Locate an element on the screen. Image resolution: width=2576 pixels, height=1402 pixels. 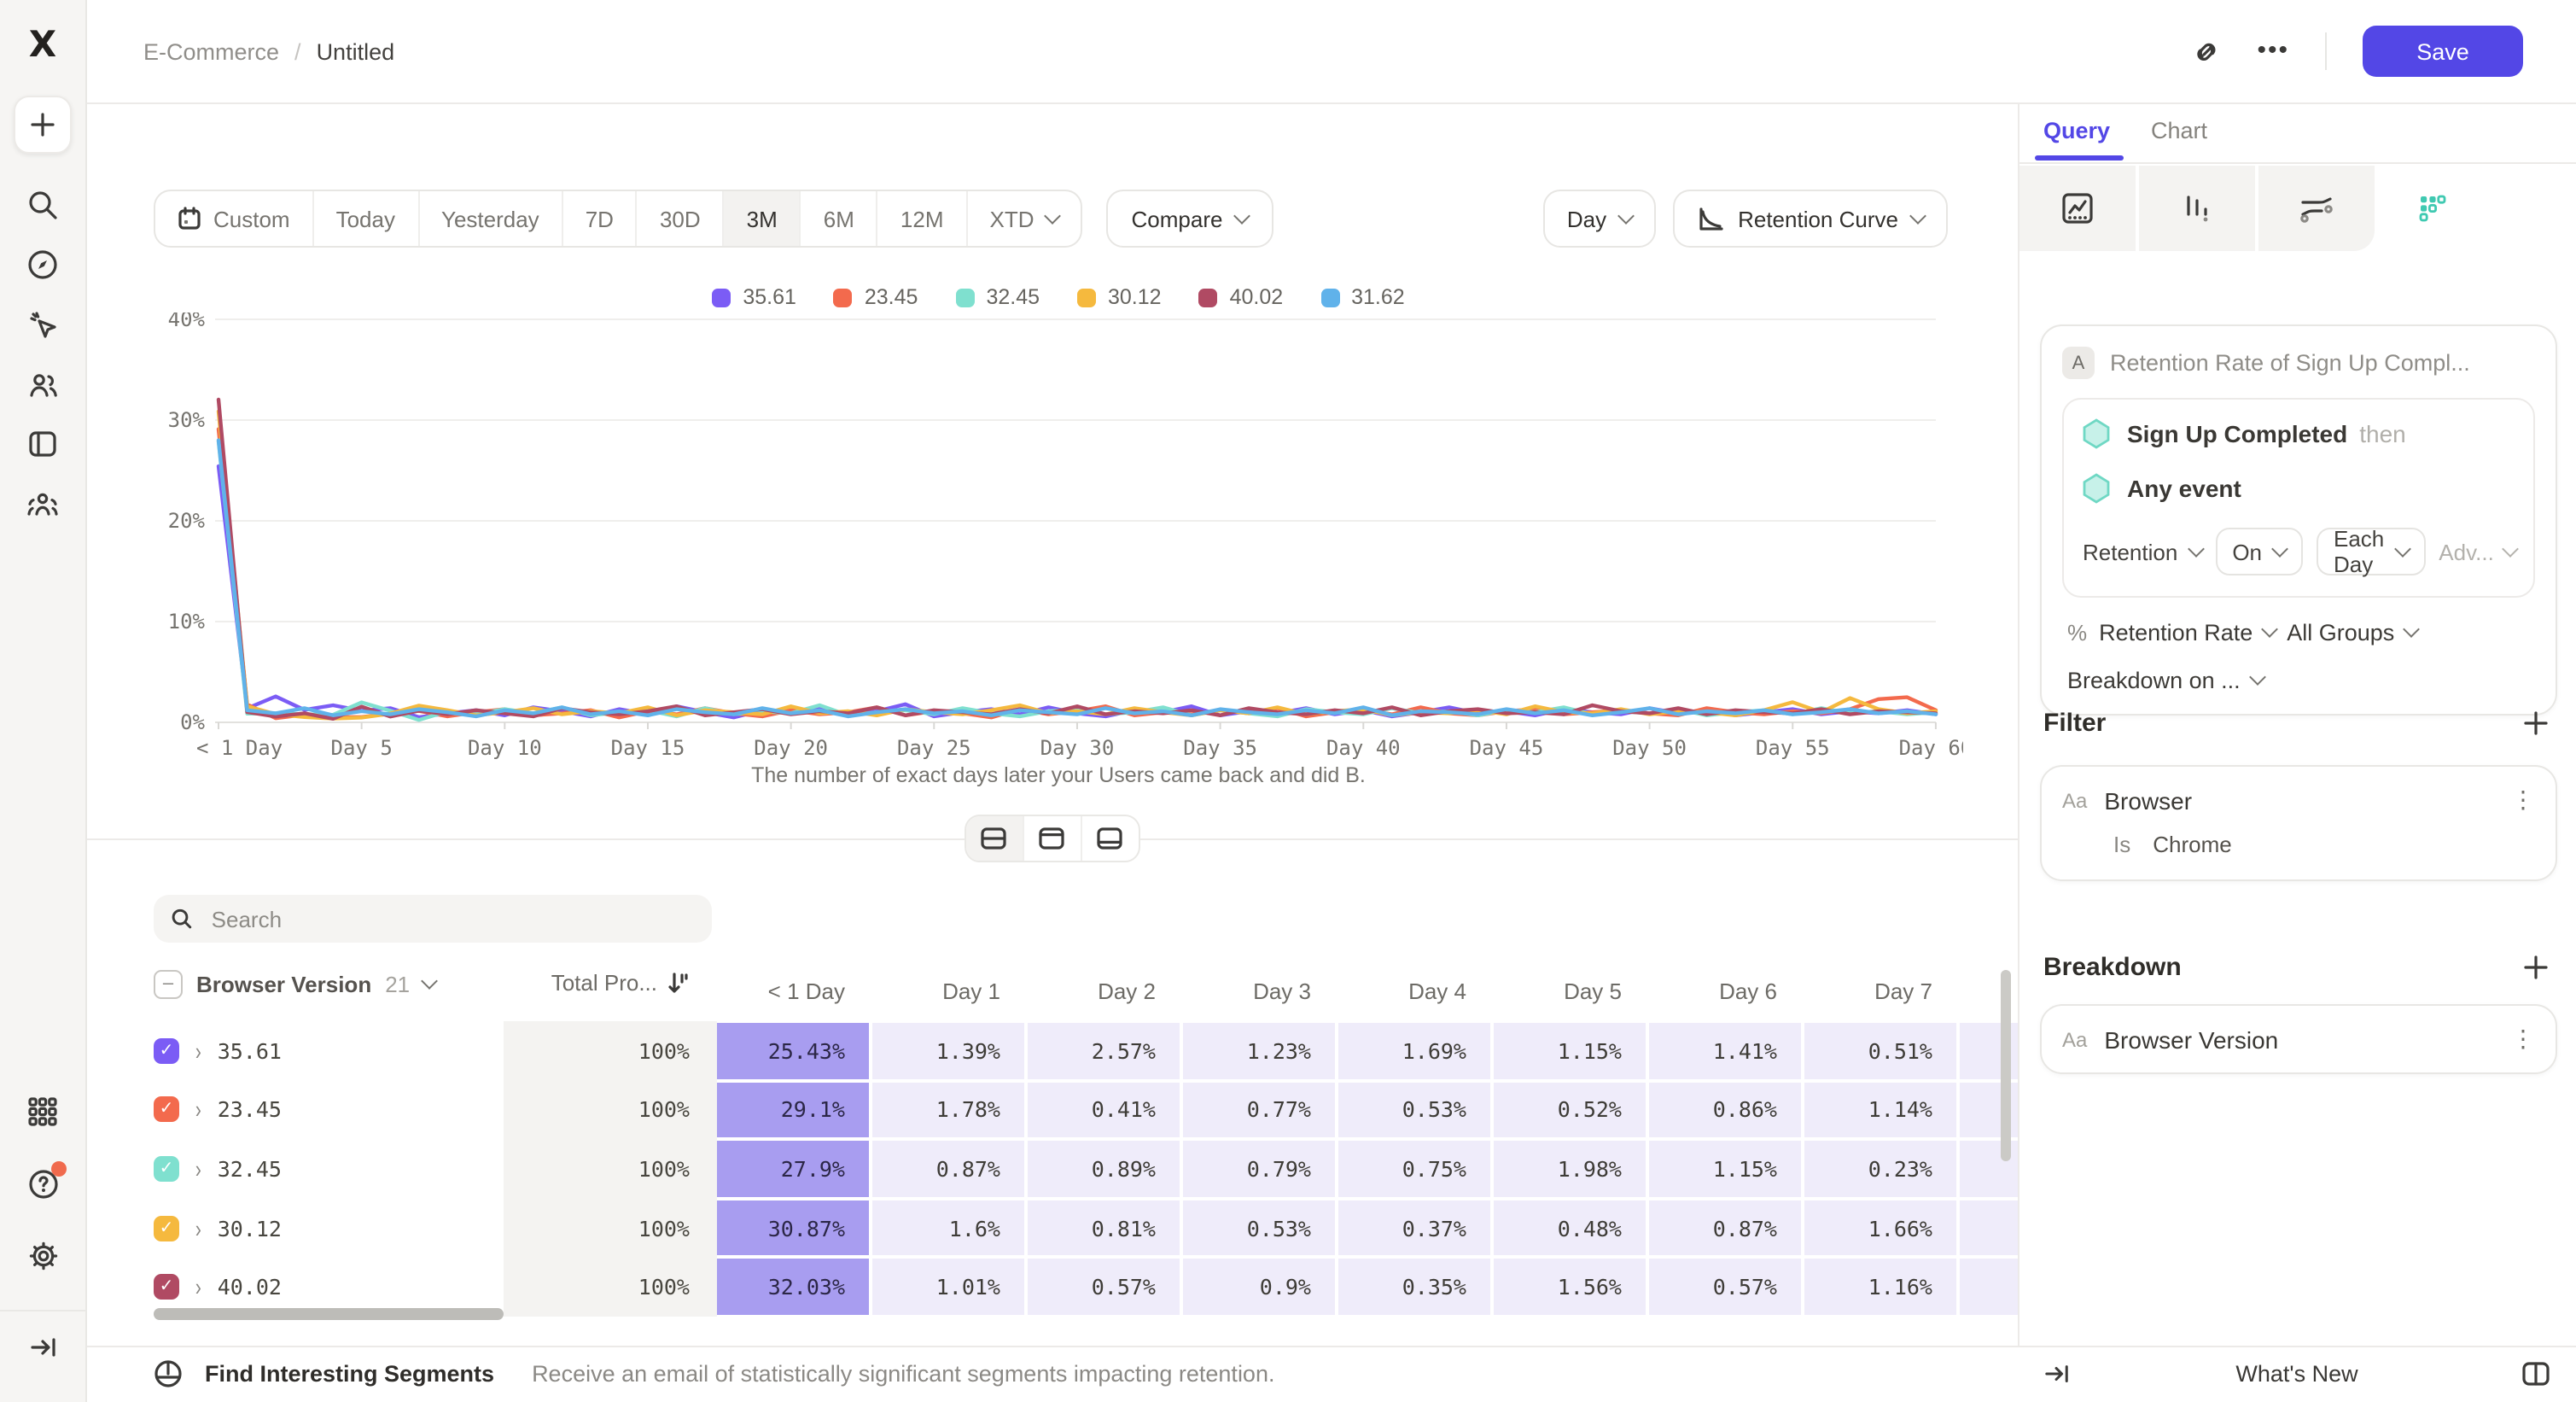
layout-table-only-button is located at coordinates (1109, 839).